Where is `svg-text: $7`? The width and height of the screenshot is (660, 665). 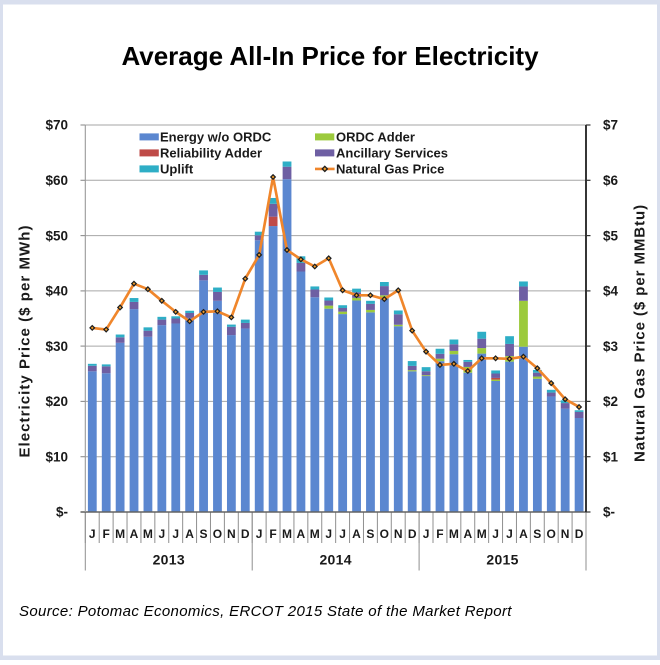 svg-text: $7 is located at coordinates (610, 125).